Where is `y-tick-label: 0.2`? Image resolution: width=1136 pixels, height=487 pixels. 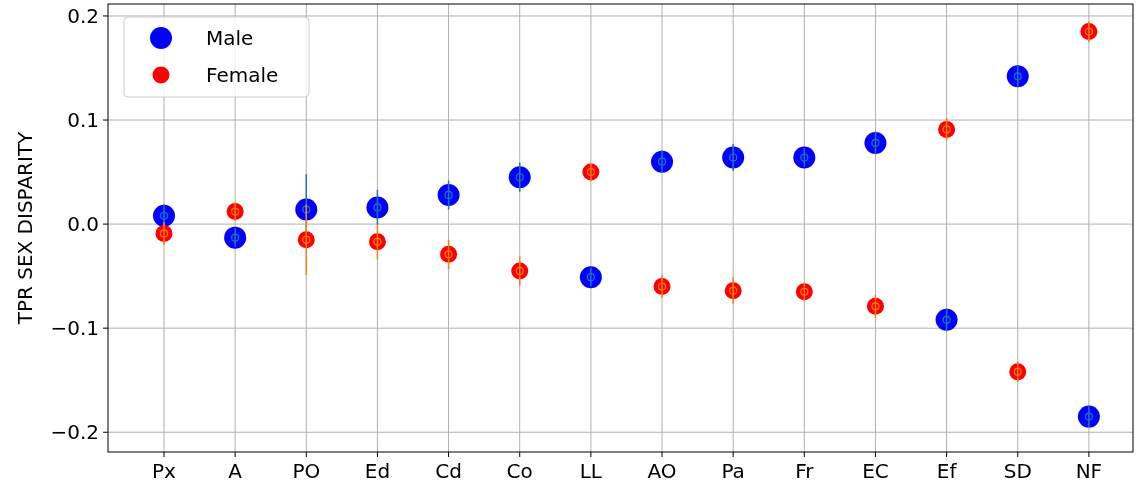 y-tick-label: 0.2 is located at coordinates (83, 15).